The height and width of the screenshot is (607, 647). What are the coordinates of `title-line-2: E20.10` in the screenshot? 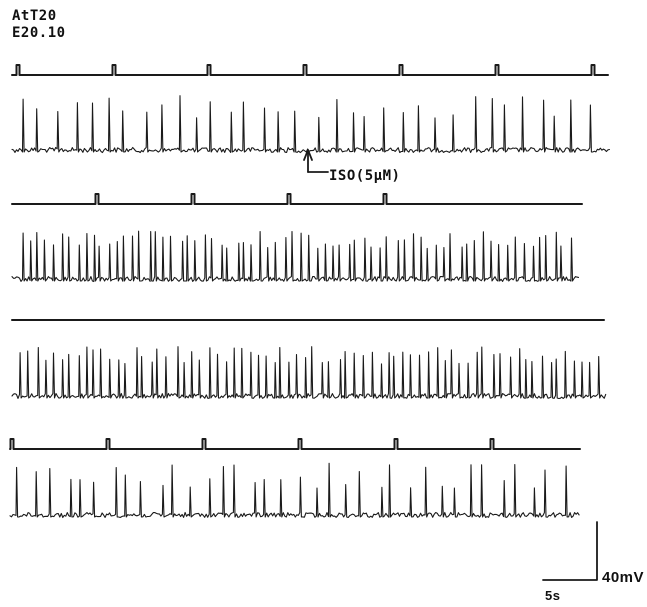 It's located at (39, 33).